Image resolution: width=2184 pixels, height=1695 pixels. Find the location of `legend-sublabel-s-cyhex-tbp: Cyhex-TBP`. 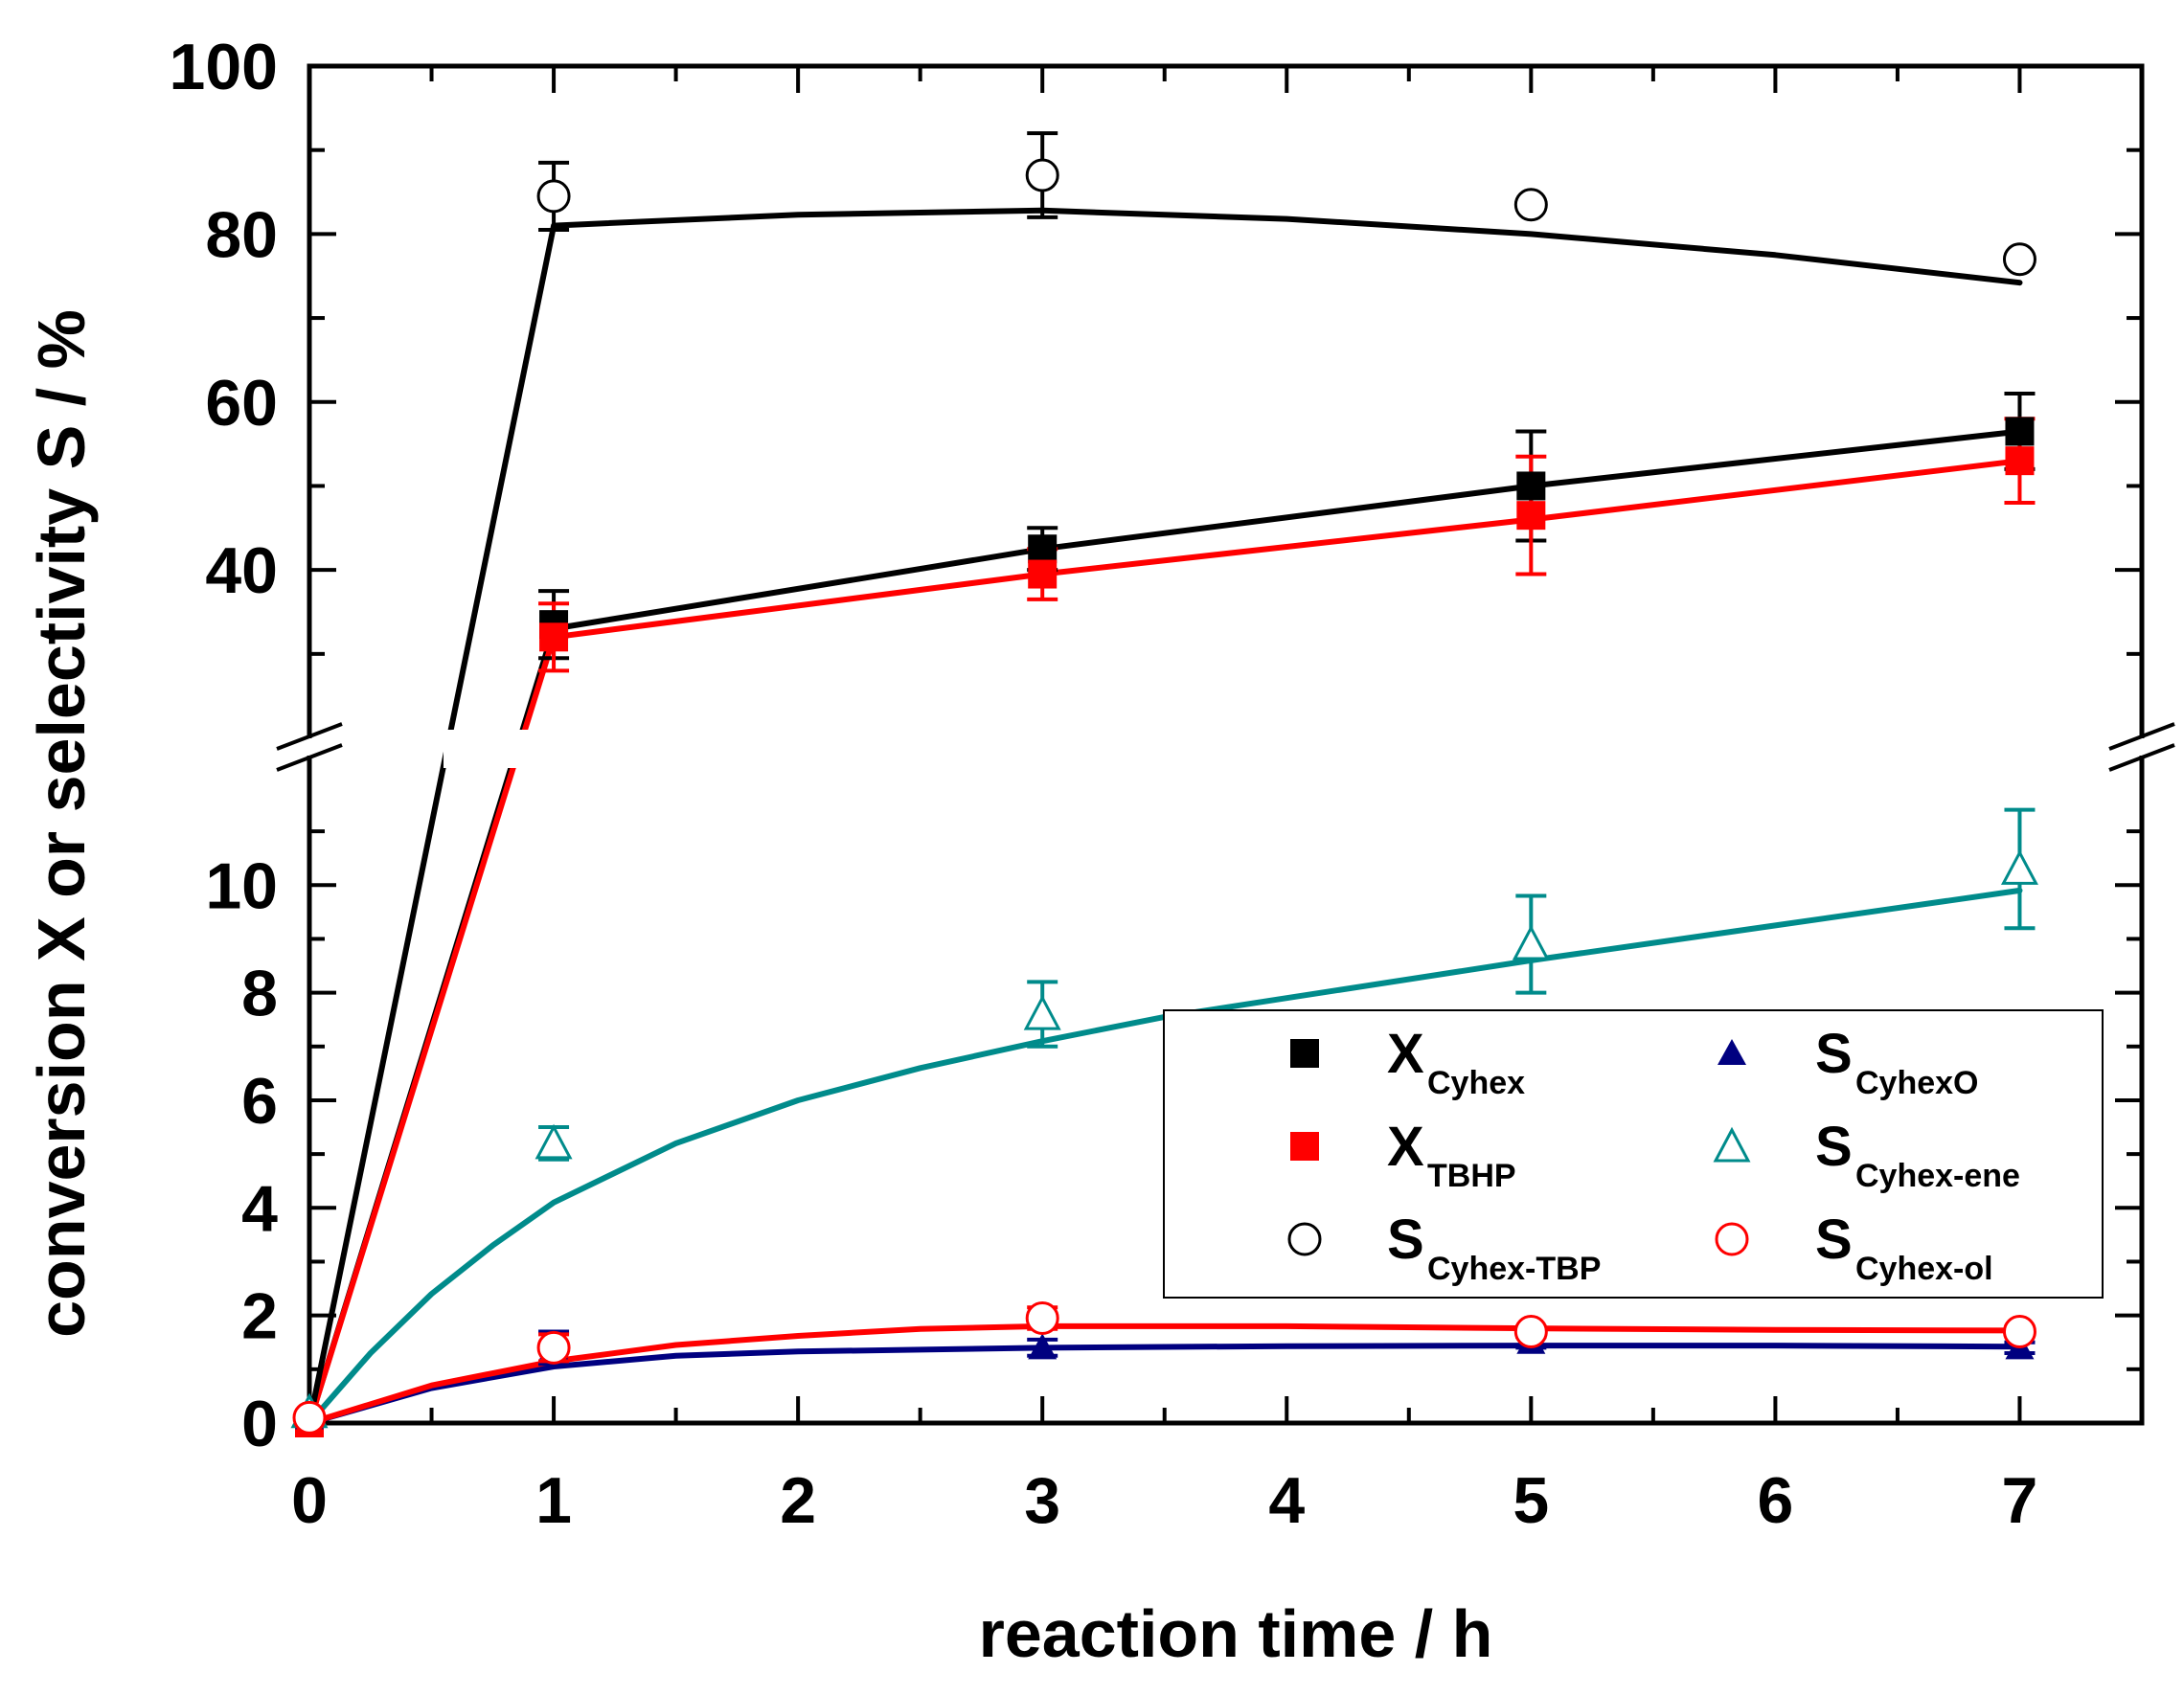

legend-sublabel-s-cyhex-tbp: Cyhex-TBP is located at coordinates (1514, 1269).